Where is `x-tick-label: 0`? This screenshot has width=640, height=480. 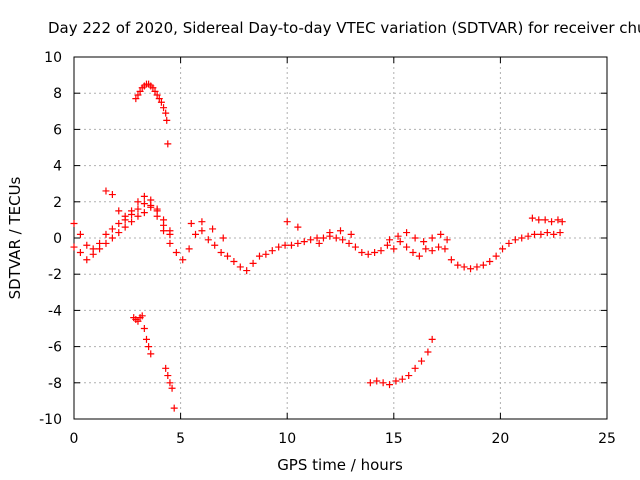 x-tick-label: 0 is located at coordinates (74, 439).